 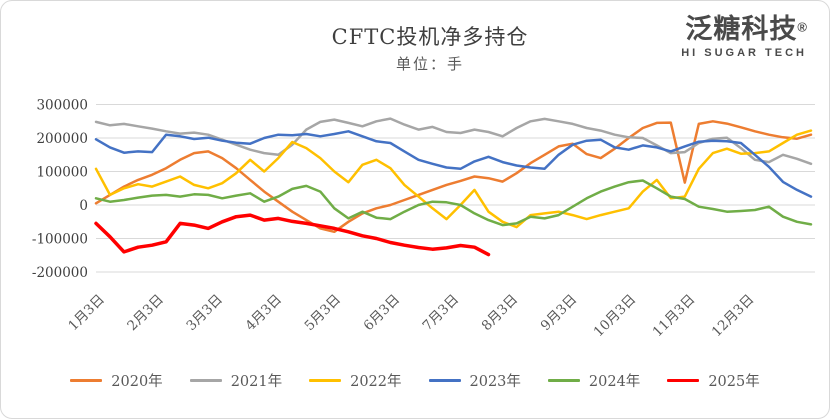 I want to click on x-axis-tick-label: 8月3日, so click(x=500, y=313).